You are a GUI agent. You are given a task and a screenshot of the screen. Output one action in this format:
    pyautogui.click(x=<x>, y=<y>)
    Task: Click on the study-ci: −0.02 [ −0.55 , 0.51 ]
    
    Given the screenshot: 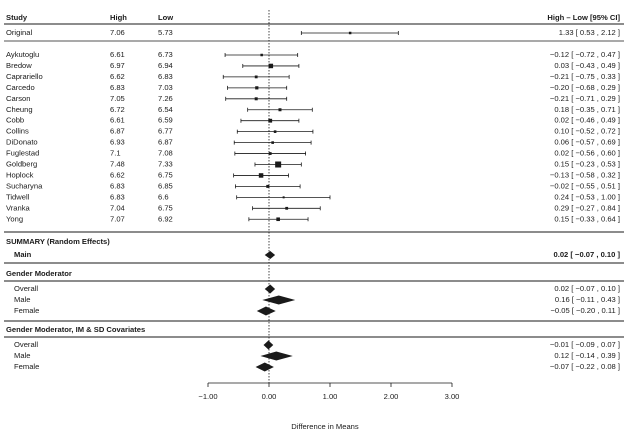 What is the action you would take?
    pyautogui.click(x=585, y=185)
    